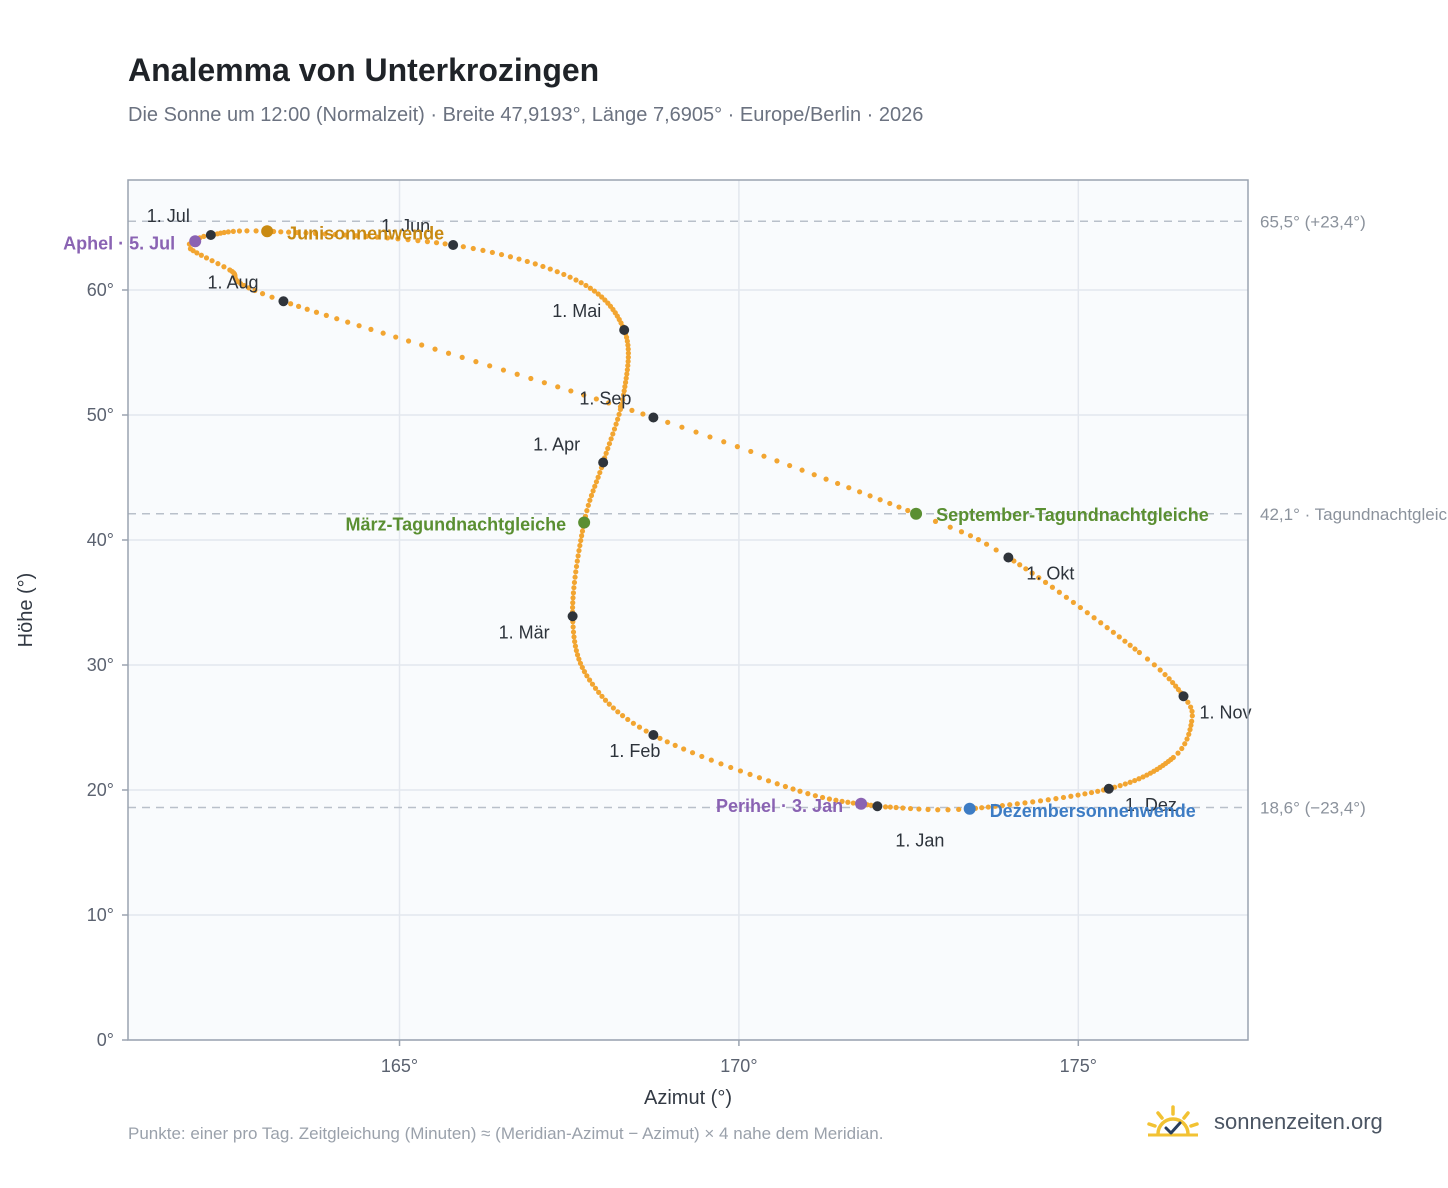 Image resolution: width=1448 pixels, height=1188 pixels. I want to click on y-tick-label: 60°, so click(100, 290).